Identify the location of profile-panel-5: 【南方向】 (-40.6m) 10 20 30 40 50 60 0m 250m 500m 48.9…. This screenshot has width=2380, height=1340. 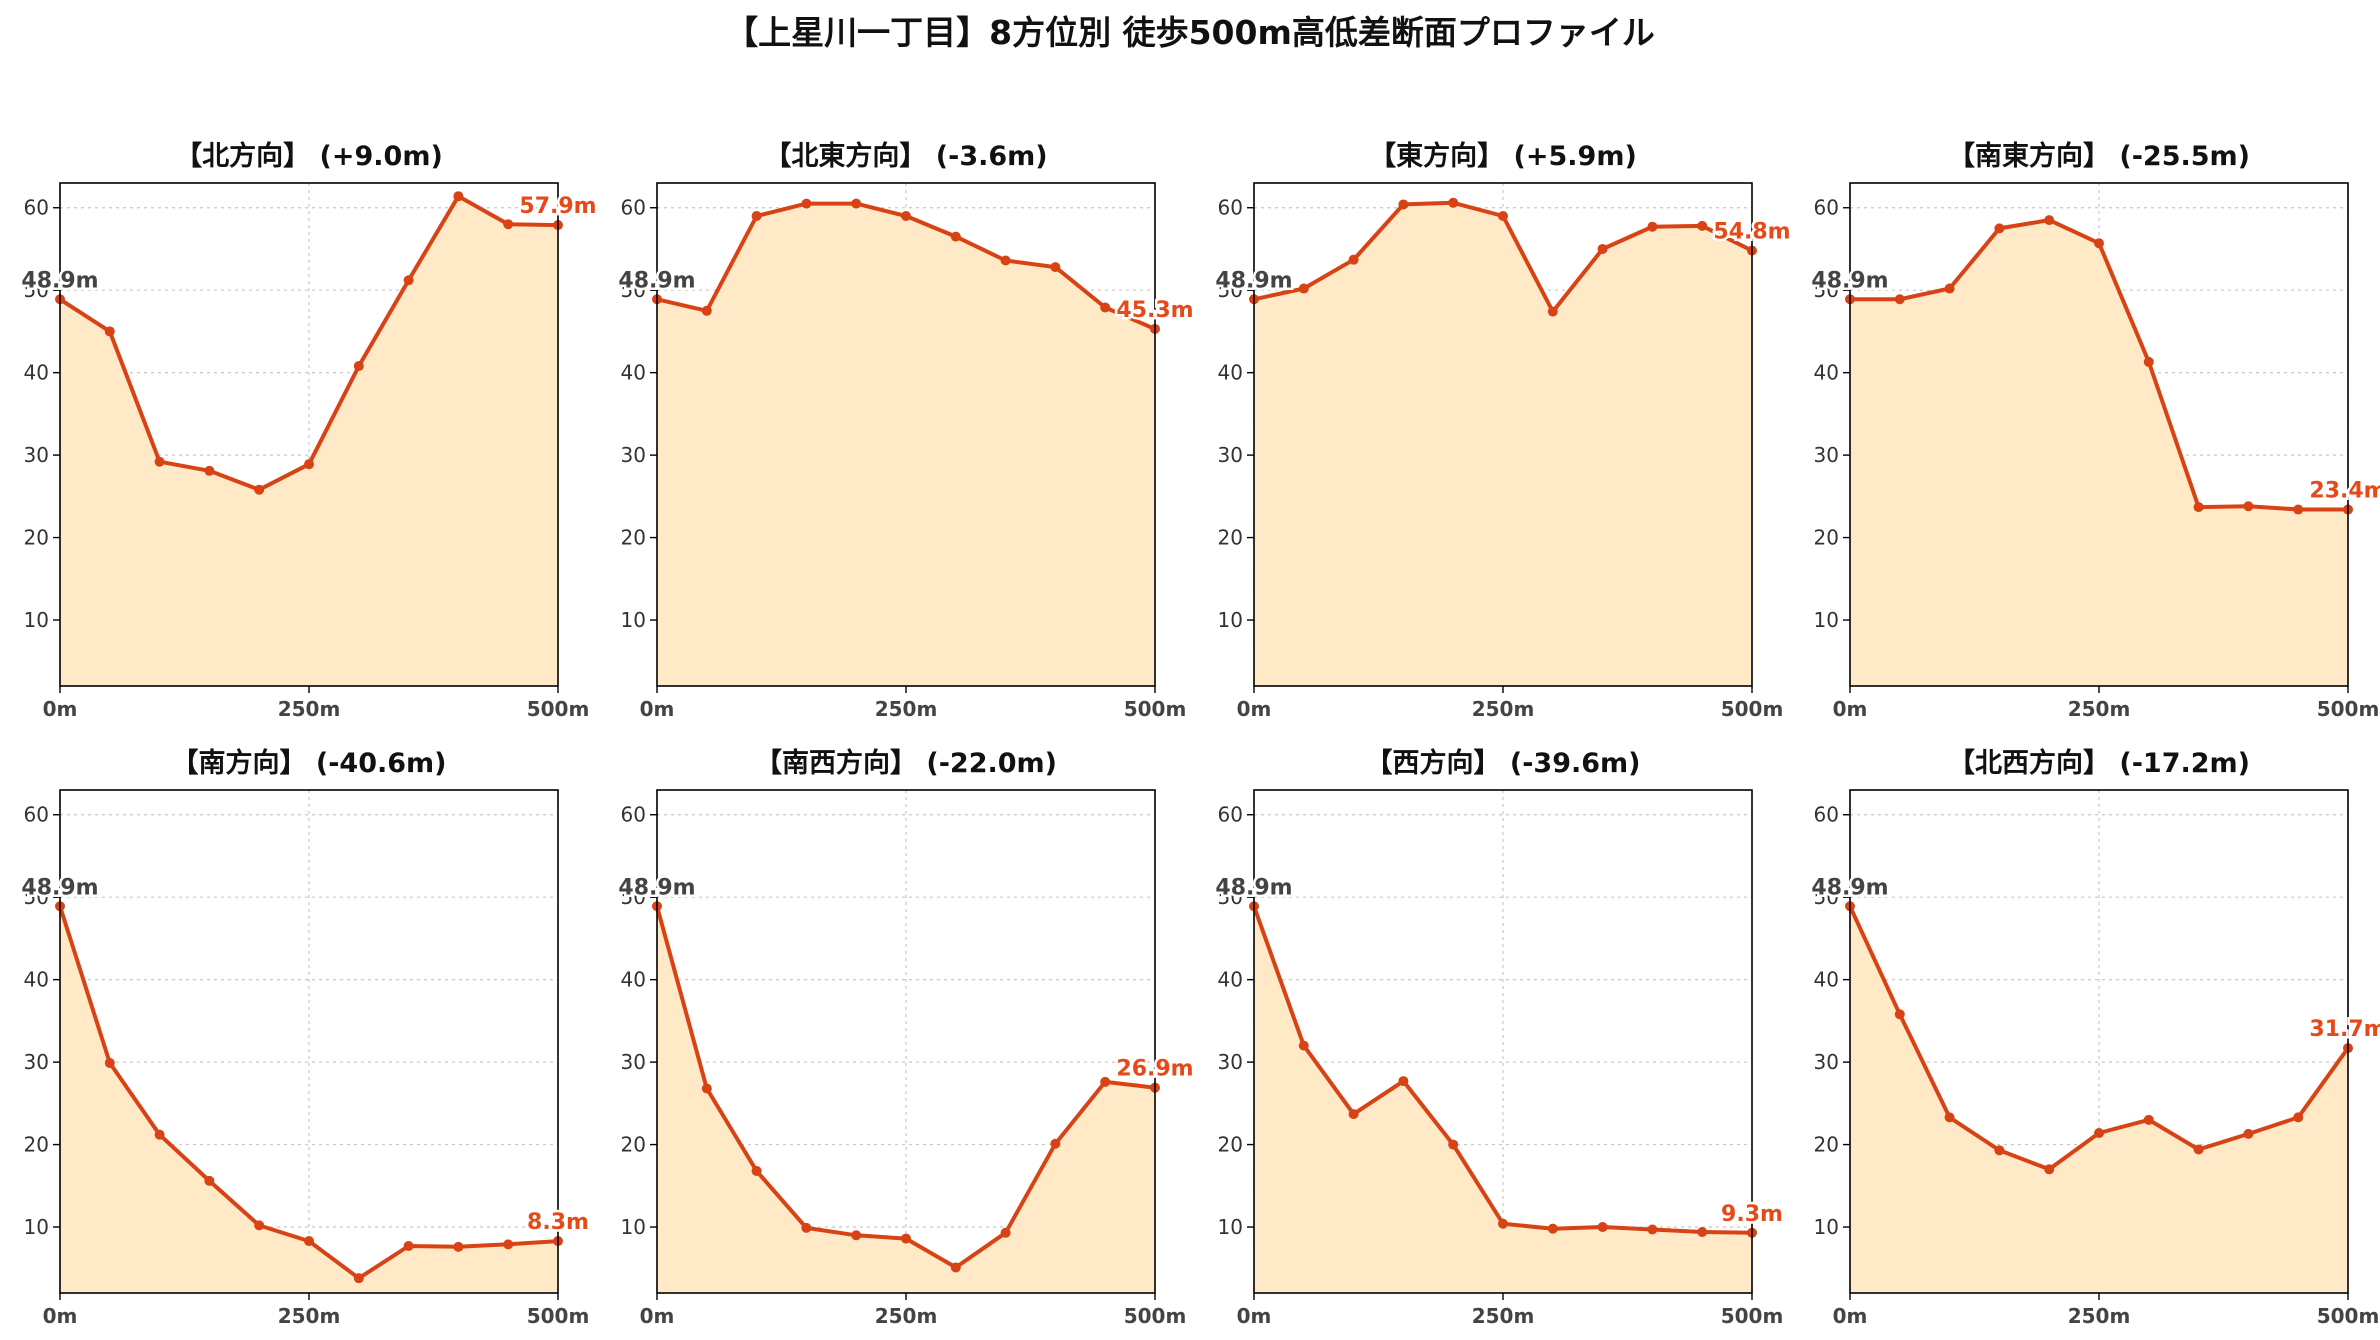
(305, 1037).